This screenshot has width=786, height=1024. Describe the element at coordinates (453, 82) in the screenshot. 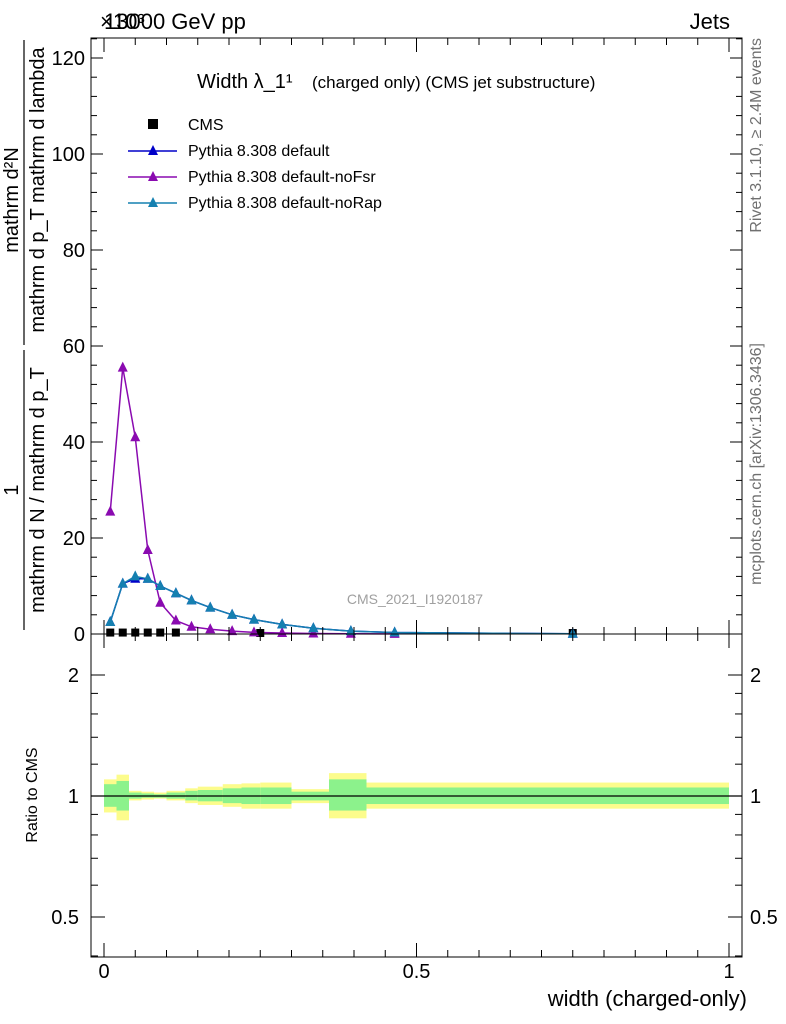

I see `plot-title-note: (charged only) (CMS jet substructure)` at that location.